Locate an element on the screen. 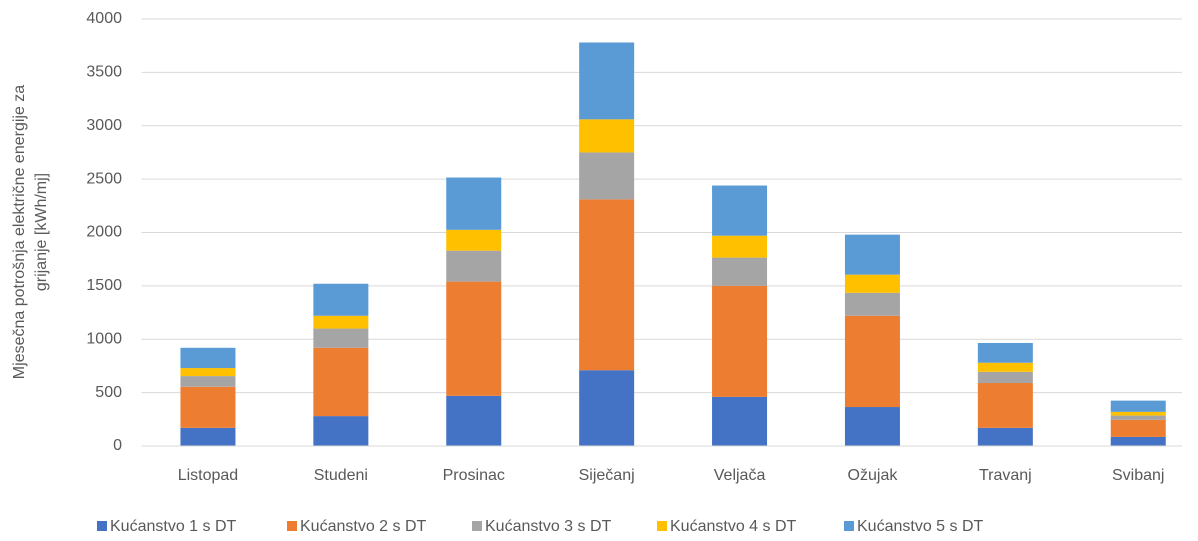 This screenshot has width=1198, height=541. x-tick-label: Travanj is located at coordinates (1005, 475).